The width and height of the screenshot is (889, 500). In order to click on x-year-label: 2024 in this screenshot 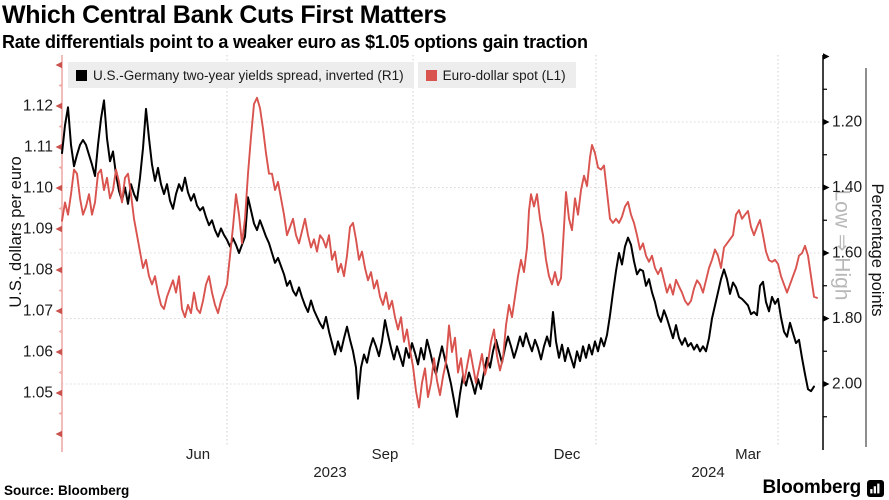, I will do `click(707, 472)`.